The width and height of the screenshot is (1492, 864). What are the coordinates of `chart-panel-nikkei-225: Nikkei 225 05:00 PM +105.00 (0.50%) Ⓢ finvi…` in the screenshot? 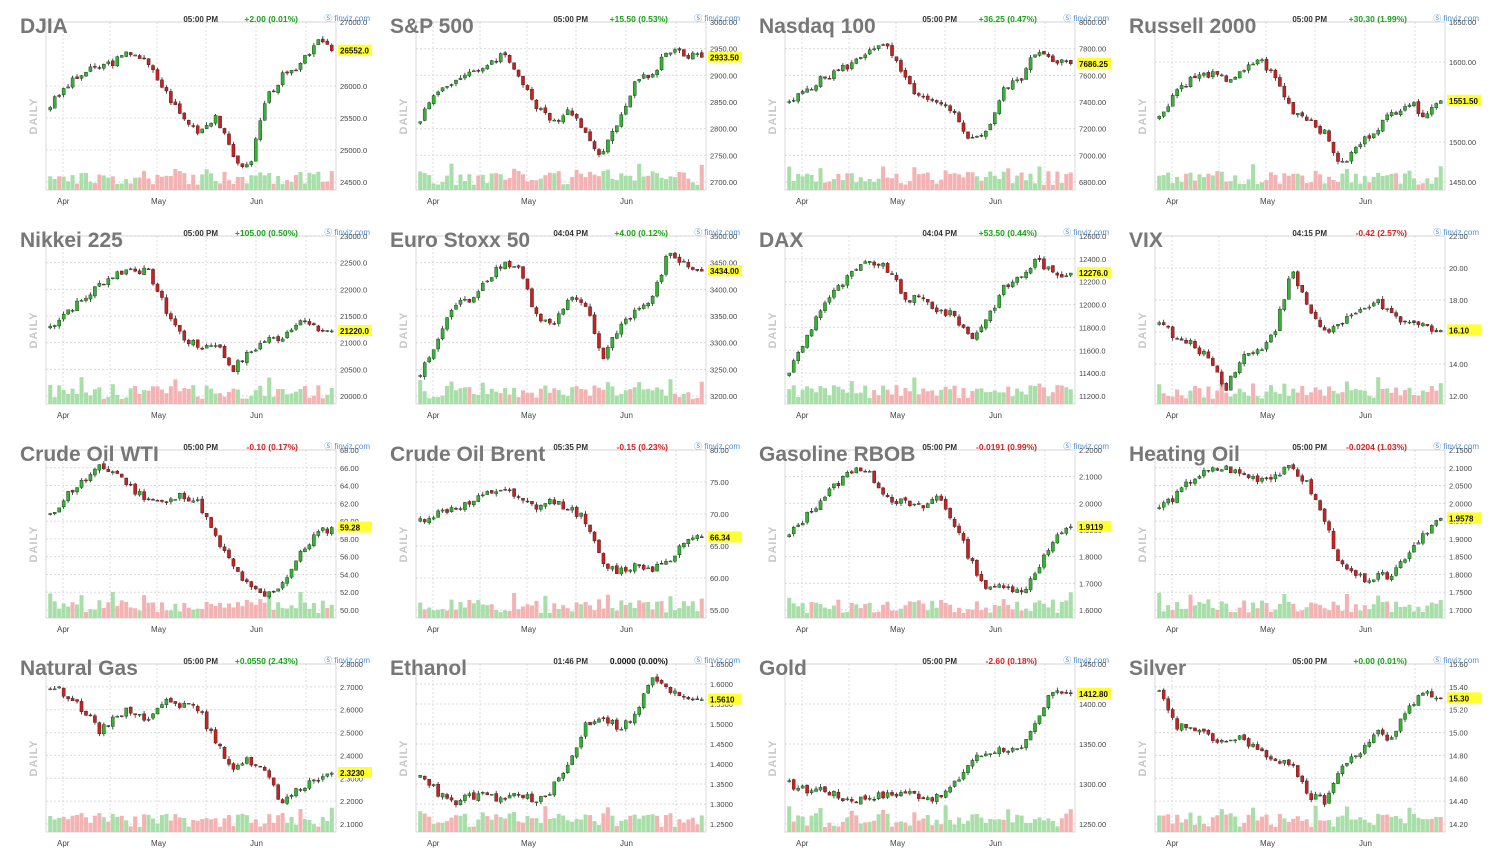 It's located at (203, 329).